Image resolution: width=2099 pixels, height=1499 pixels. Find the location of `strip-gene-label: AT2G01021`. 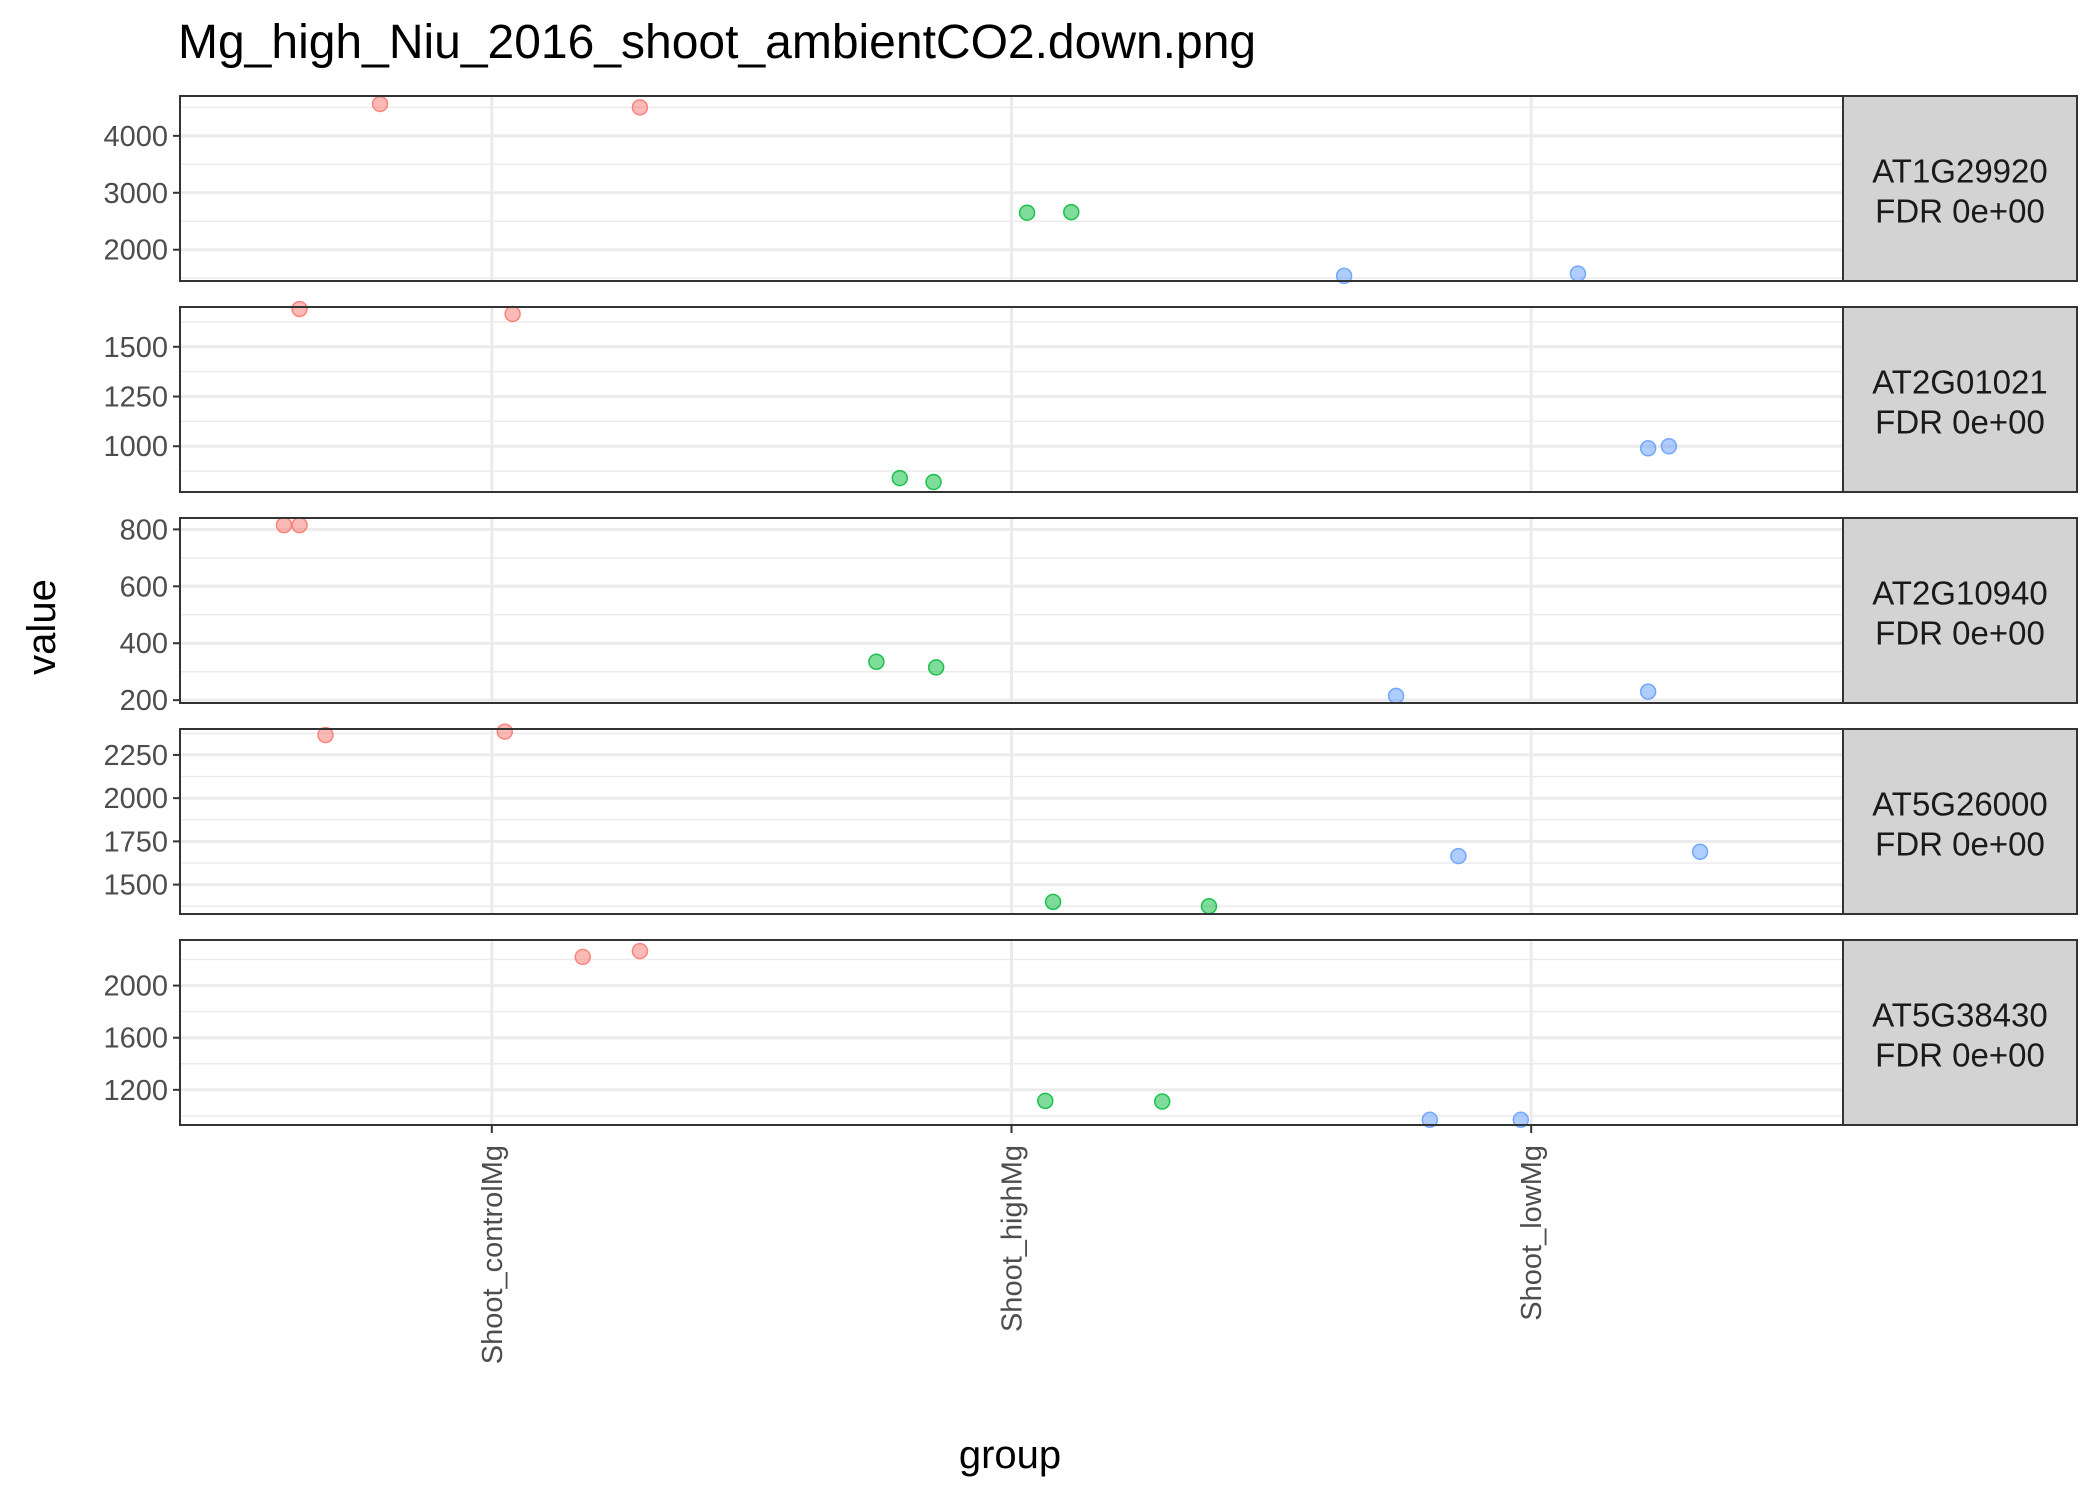

strip-gene-label: AT2G01021 is located at coordinates (1960, 382).